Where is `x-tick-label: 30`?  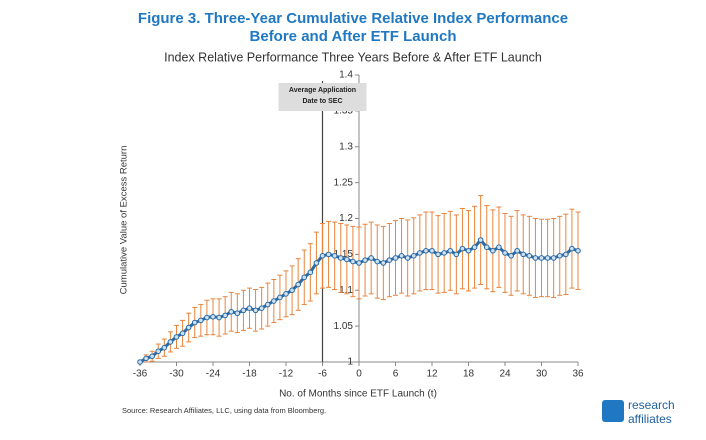 x-tick-label: 30 is located at coordinates (542, 374).